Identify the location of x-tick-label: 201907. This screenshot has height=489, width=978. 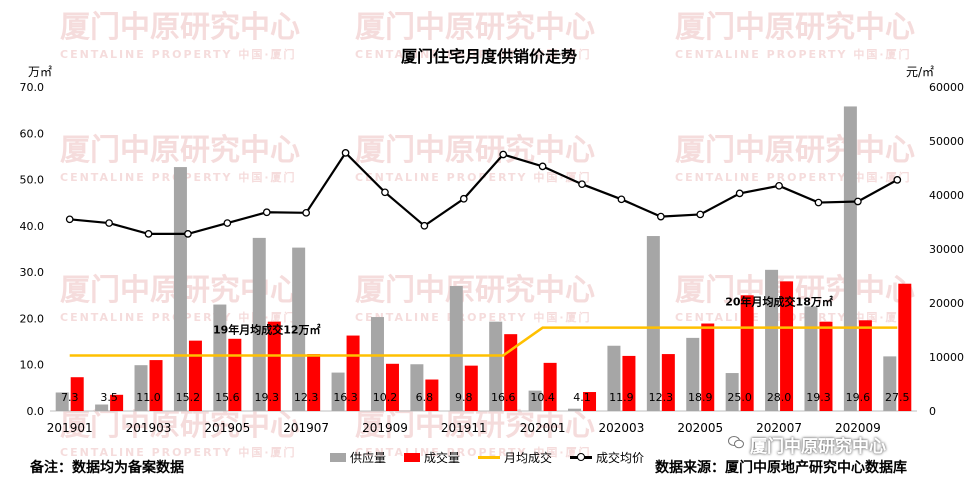
(306, 428).